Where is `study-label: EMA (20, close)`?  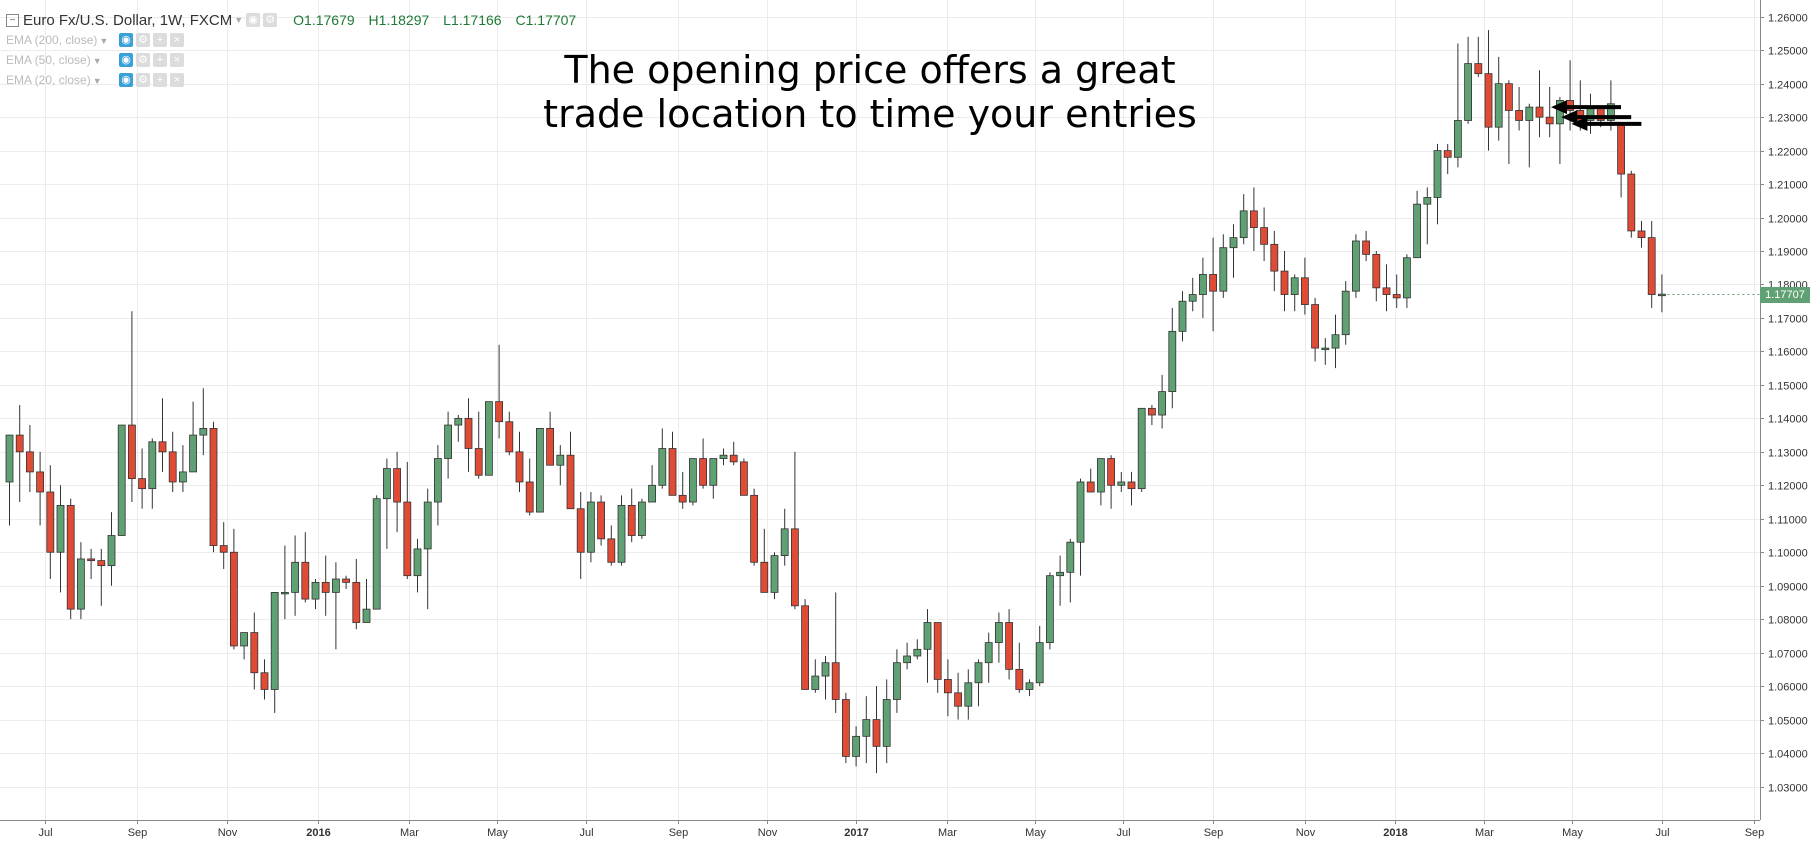
study-label: EMA (20, close) is located at coordinates (48, 80).